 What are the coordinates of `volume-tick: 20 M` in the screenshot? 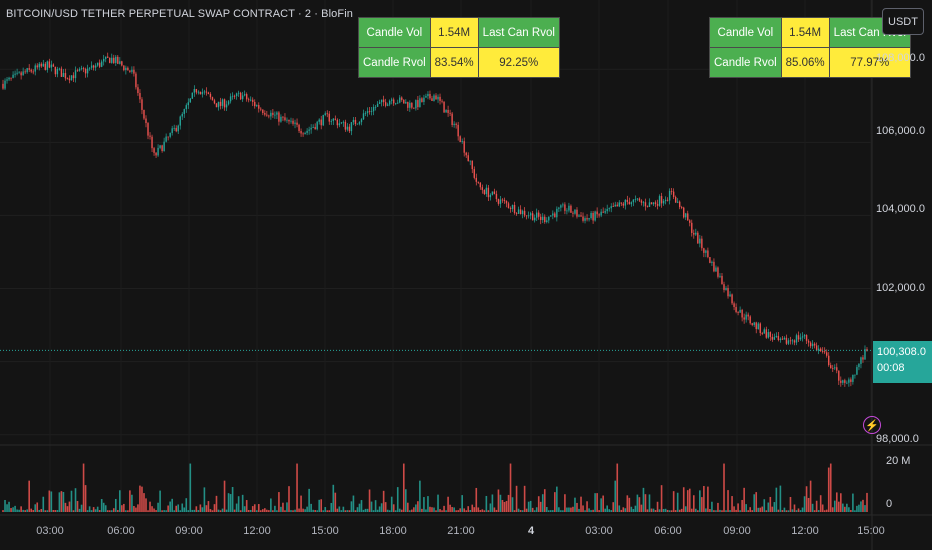 It's located at (898, 461).